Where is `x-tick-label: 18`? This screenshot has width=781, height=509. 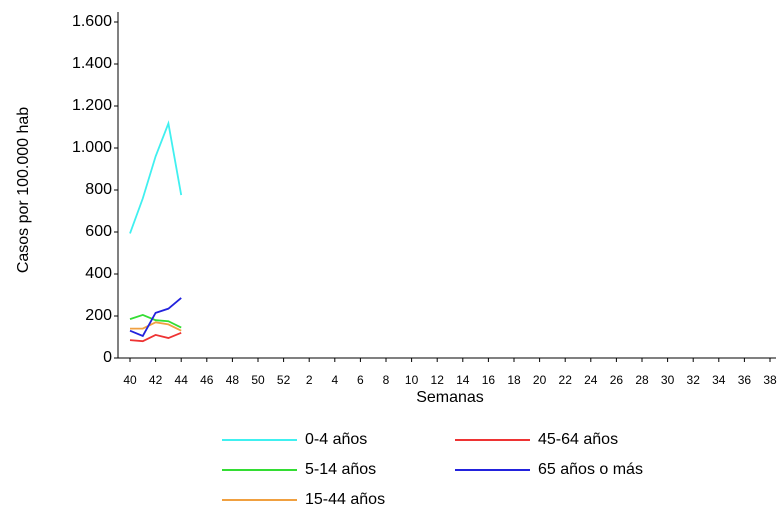 x-tick-label: 18 is located at coordinates (514, 380).